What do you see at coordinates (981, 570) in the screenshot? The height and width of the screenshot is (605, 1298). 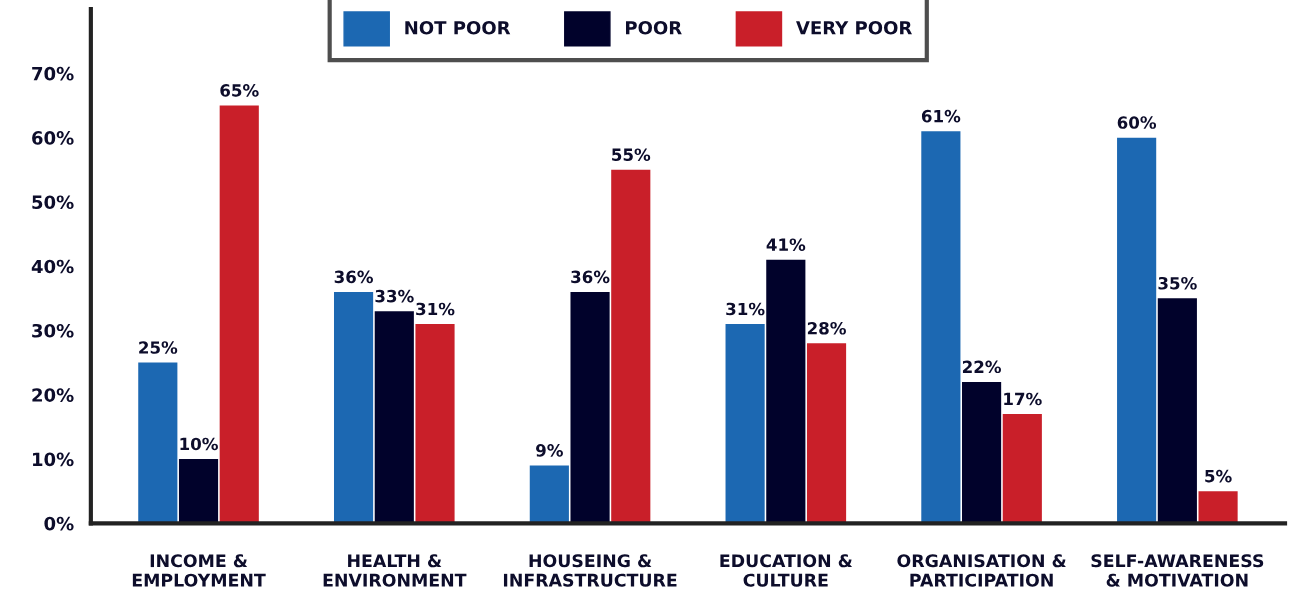 I see `x-tick-label: ORGANISATION & PARTICIPATION` at bounding box center [981, 570].